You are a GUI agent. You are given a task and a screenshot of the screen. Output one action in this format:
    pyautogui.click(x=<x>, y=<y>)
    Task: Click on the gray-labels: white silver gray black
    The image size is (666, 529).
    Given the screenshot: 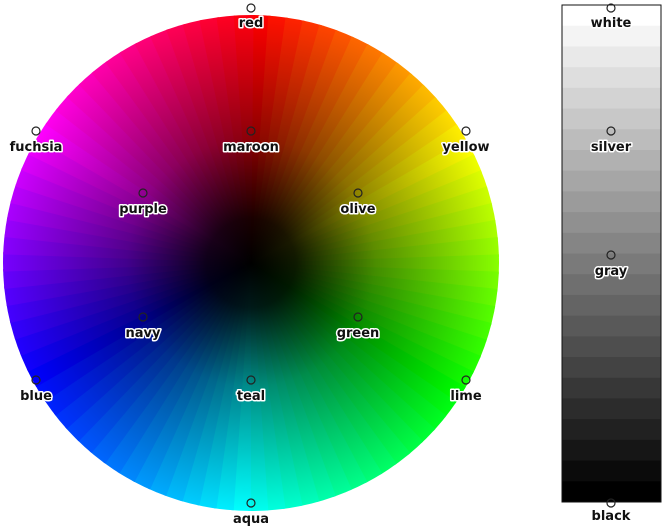 What is the action you would take?
    pyautogui.click(x=611, y=270)
    